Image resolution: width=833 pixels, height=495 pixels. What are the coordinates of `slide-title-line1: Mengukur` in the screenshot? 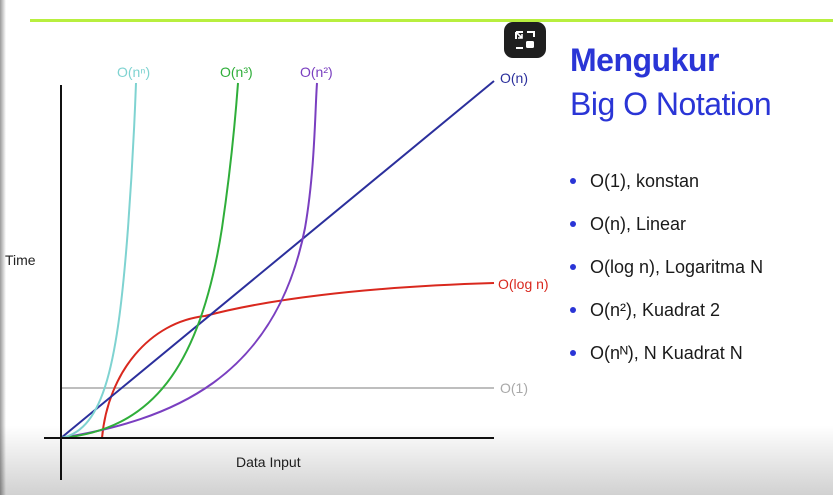 It's located at (644, 60).